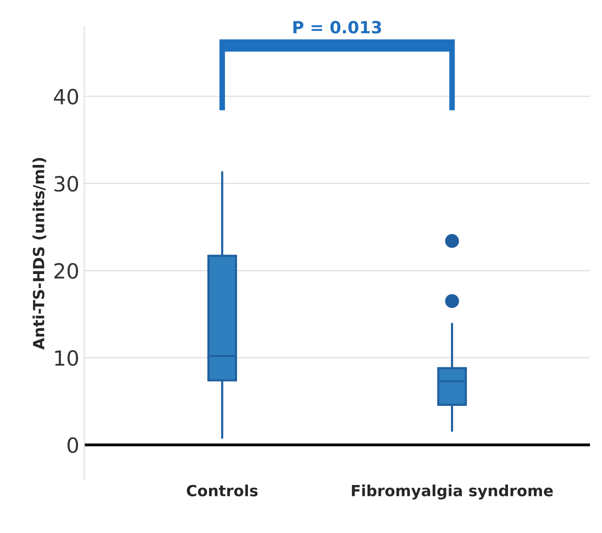  I want to click on y-tick-label: 30, so click(66, 184).